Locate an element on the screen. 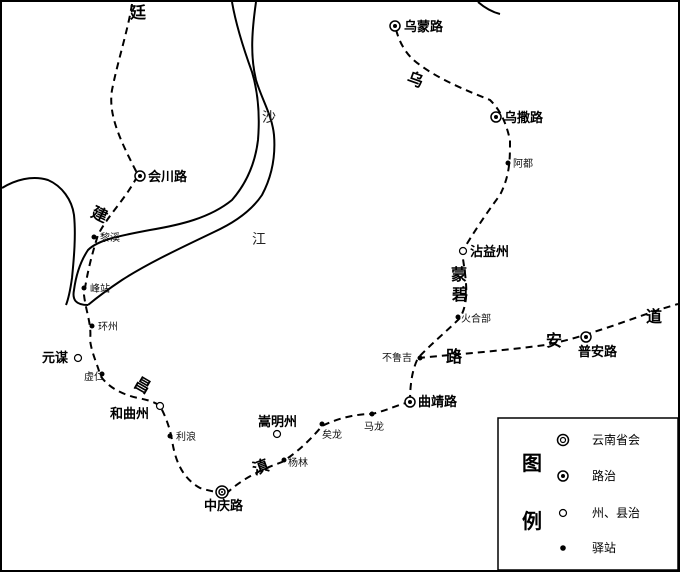  label-qujing: 曲靖路 is located at coordinates (438, 402).